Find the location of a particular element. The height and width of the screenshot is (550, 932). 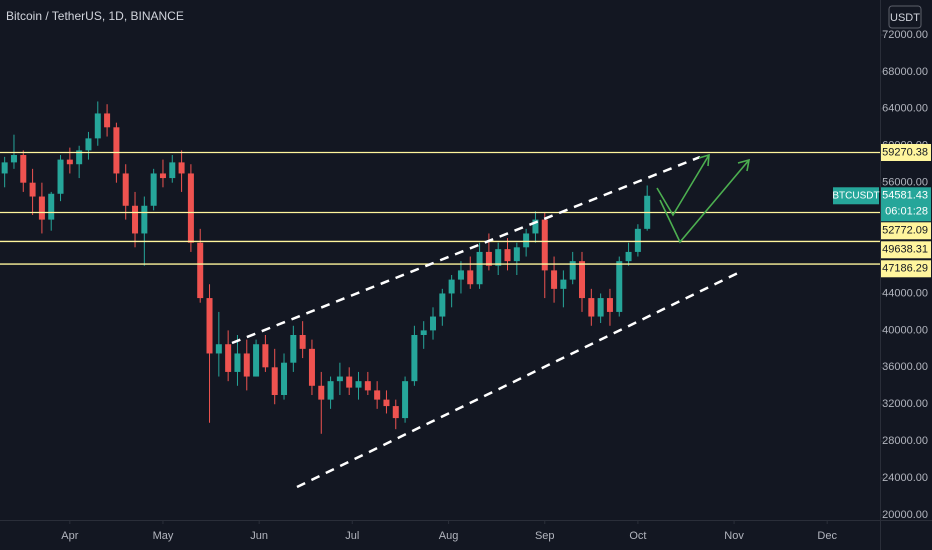

level-label: 47186.29 is located at coordinates (905, 269).